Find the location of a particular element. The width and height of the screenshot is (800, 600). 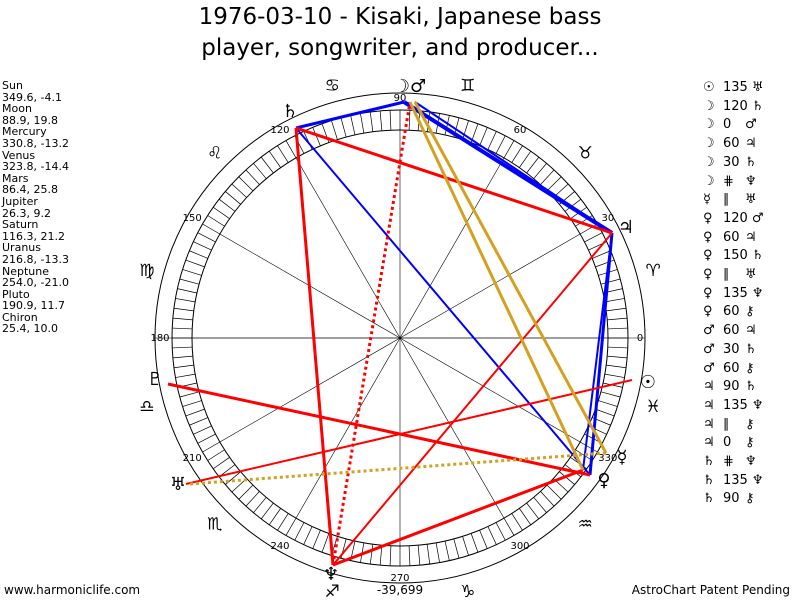

aspect-type: 30 is located at coordinates (731, 349).